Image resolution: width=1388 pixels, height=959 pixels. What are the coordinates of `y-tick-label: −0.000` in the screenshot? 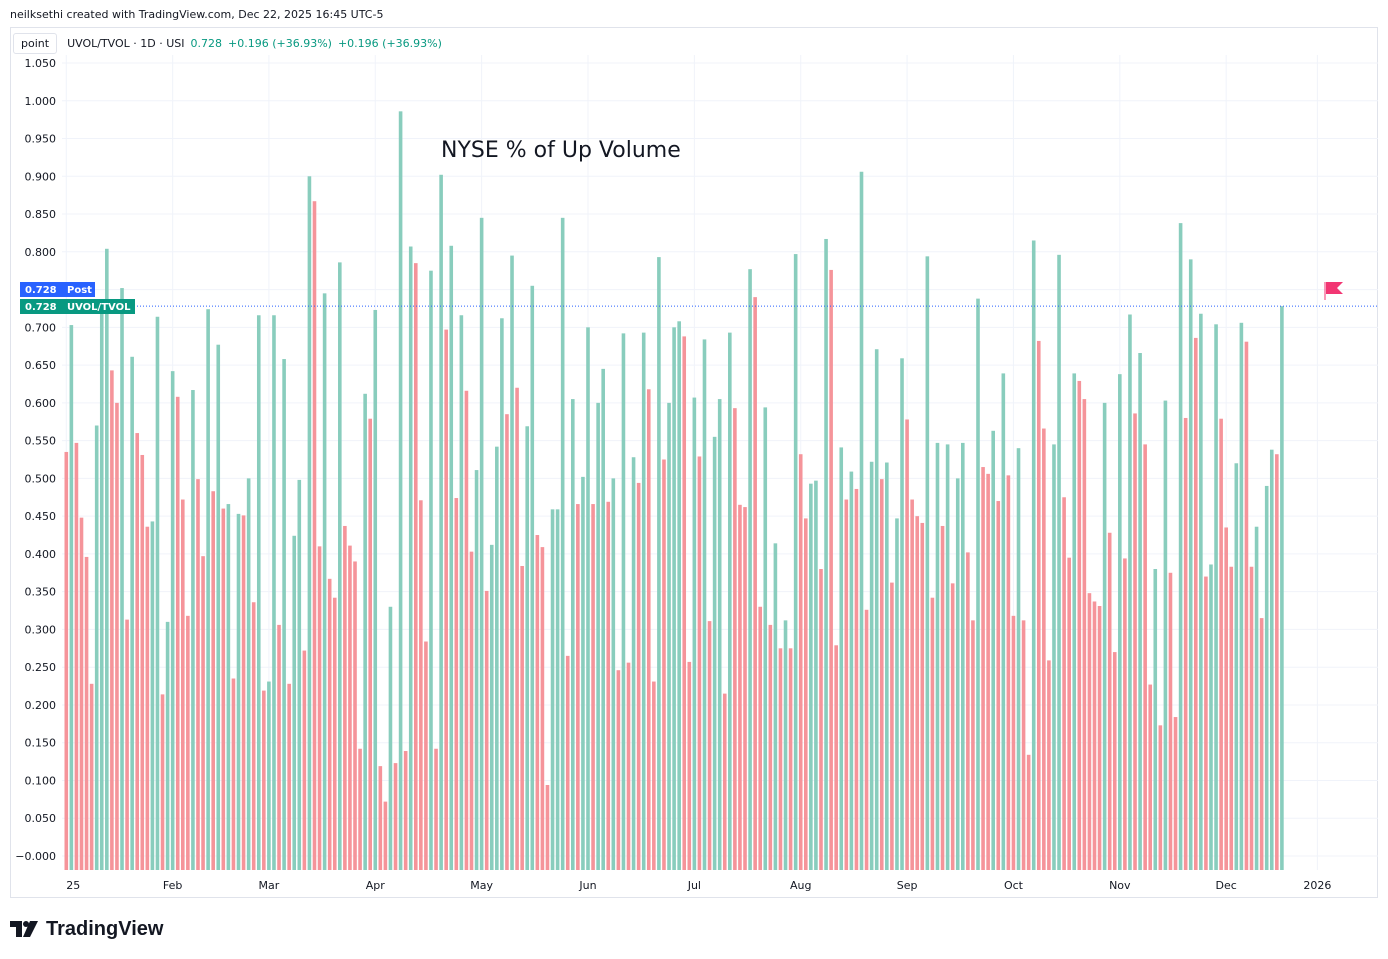 It's located at (35, 856).